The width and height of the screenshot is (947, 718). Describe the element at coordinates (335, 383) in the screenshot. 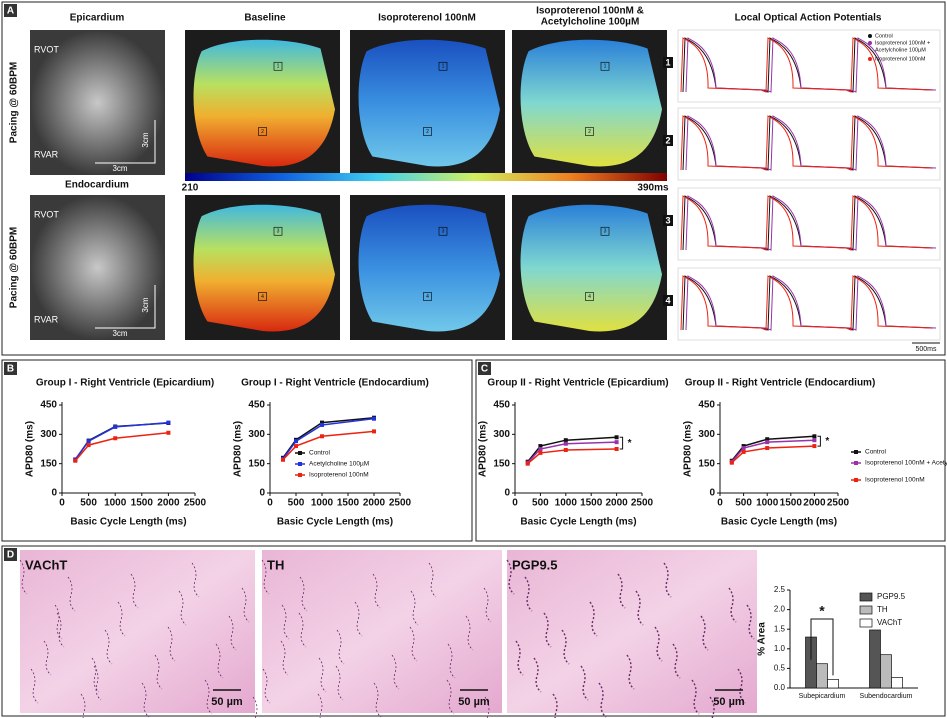

I see `chart-title: Group I - Right Ventricle (Endocardium)` at that location.